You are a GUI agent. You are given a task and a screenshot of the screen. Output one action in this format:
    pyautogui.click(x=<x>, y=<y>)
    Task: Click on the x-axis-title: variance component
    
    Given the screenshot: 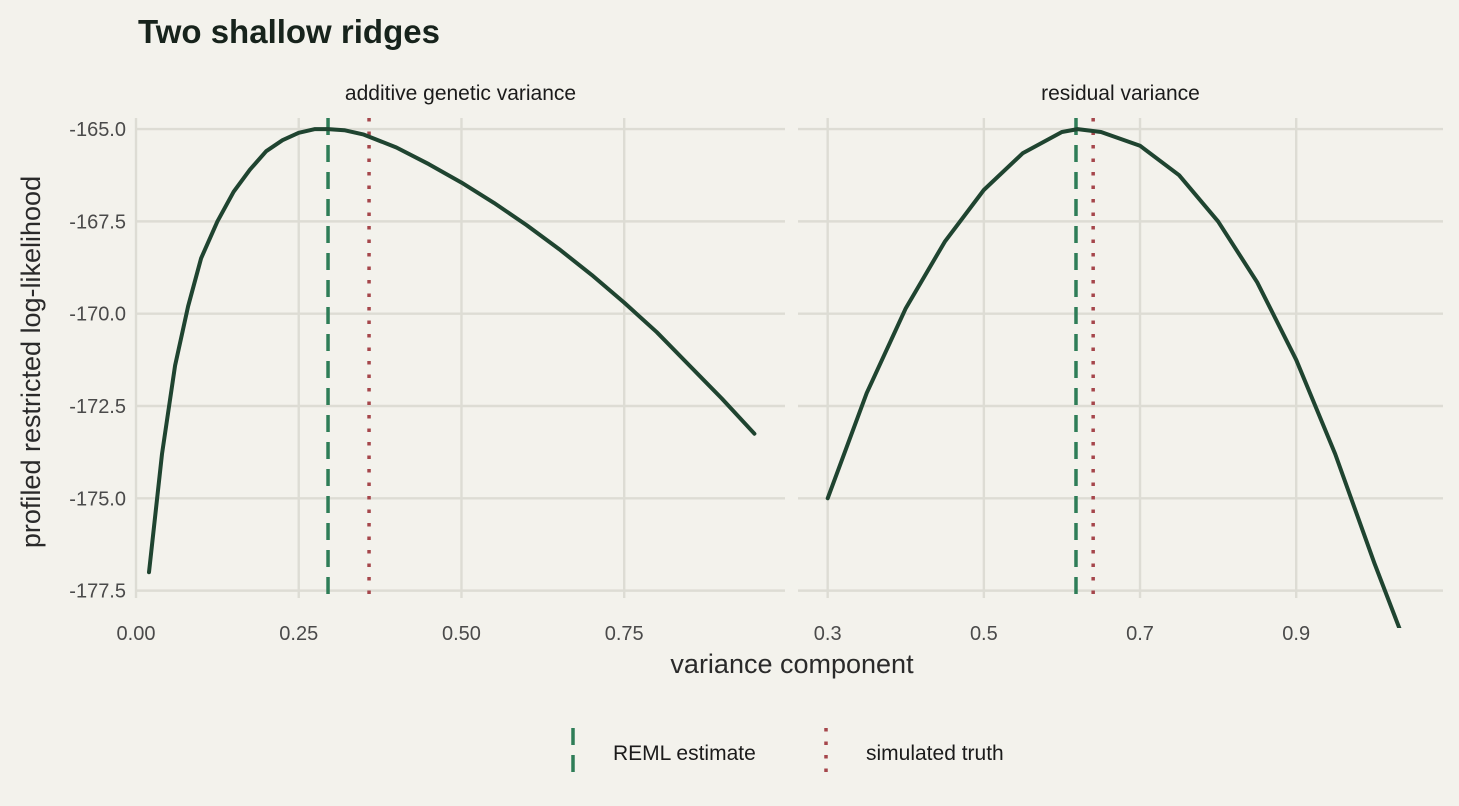 What is the action you would take?
    pyautogui.click(x=792, y=664)
    